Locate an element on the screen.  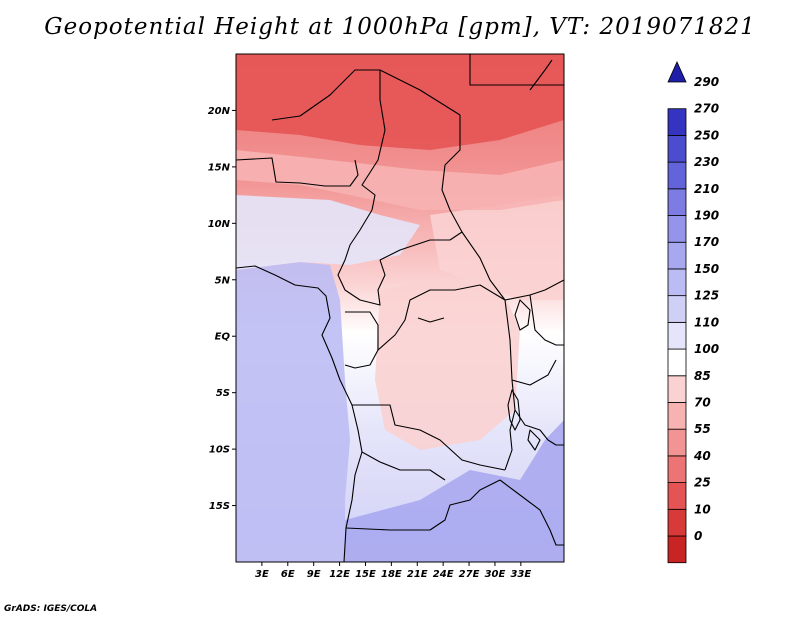
colorbar-label: 230 is located at coordinates (706, 162).